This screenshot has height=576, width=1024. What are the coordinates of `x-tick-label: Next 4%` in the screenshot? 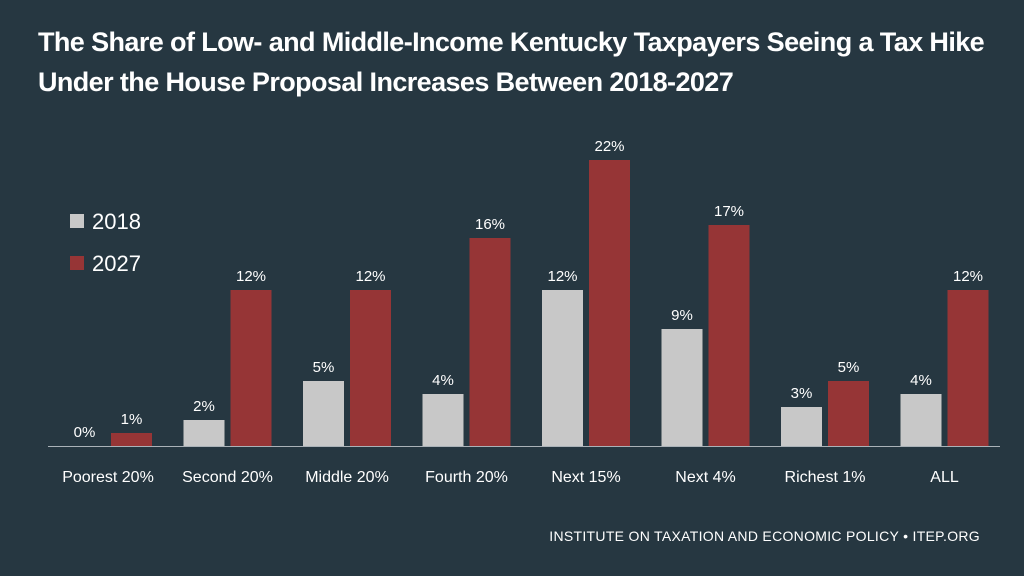 It's located at (705, 477).